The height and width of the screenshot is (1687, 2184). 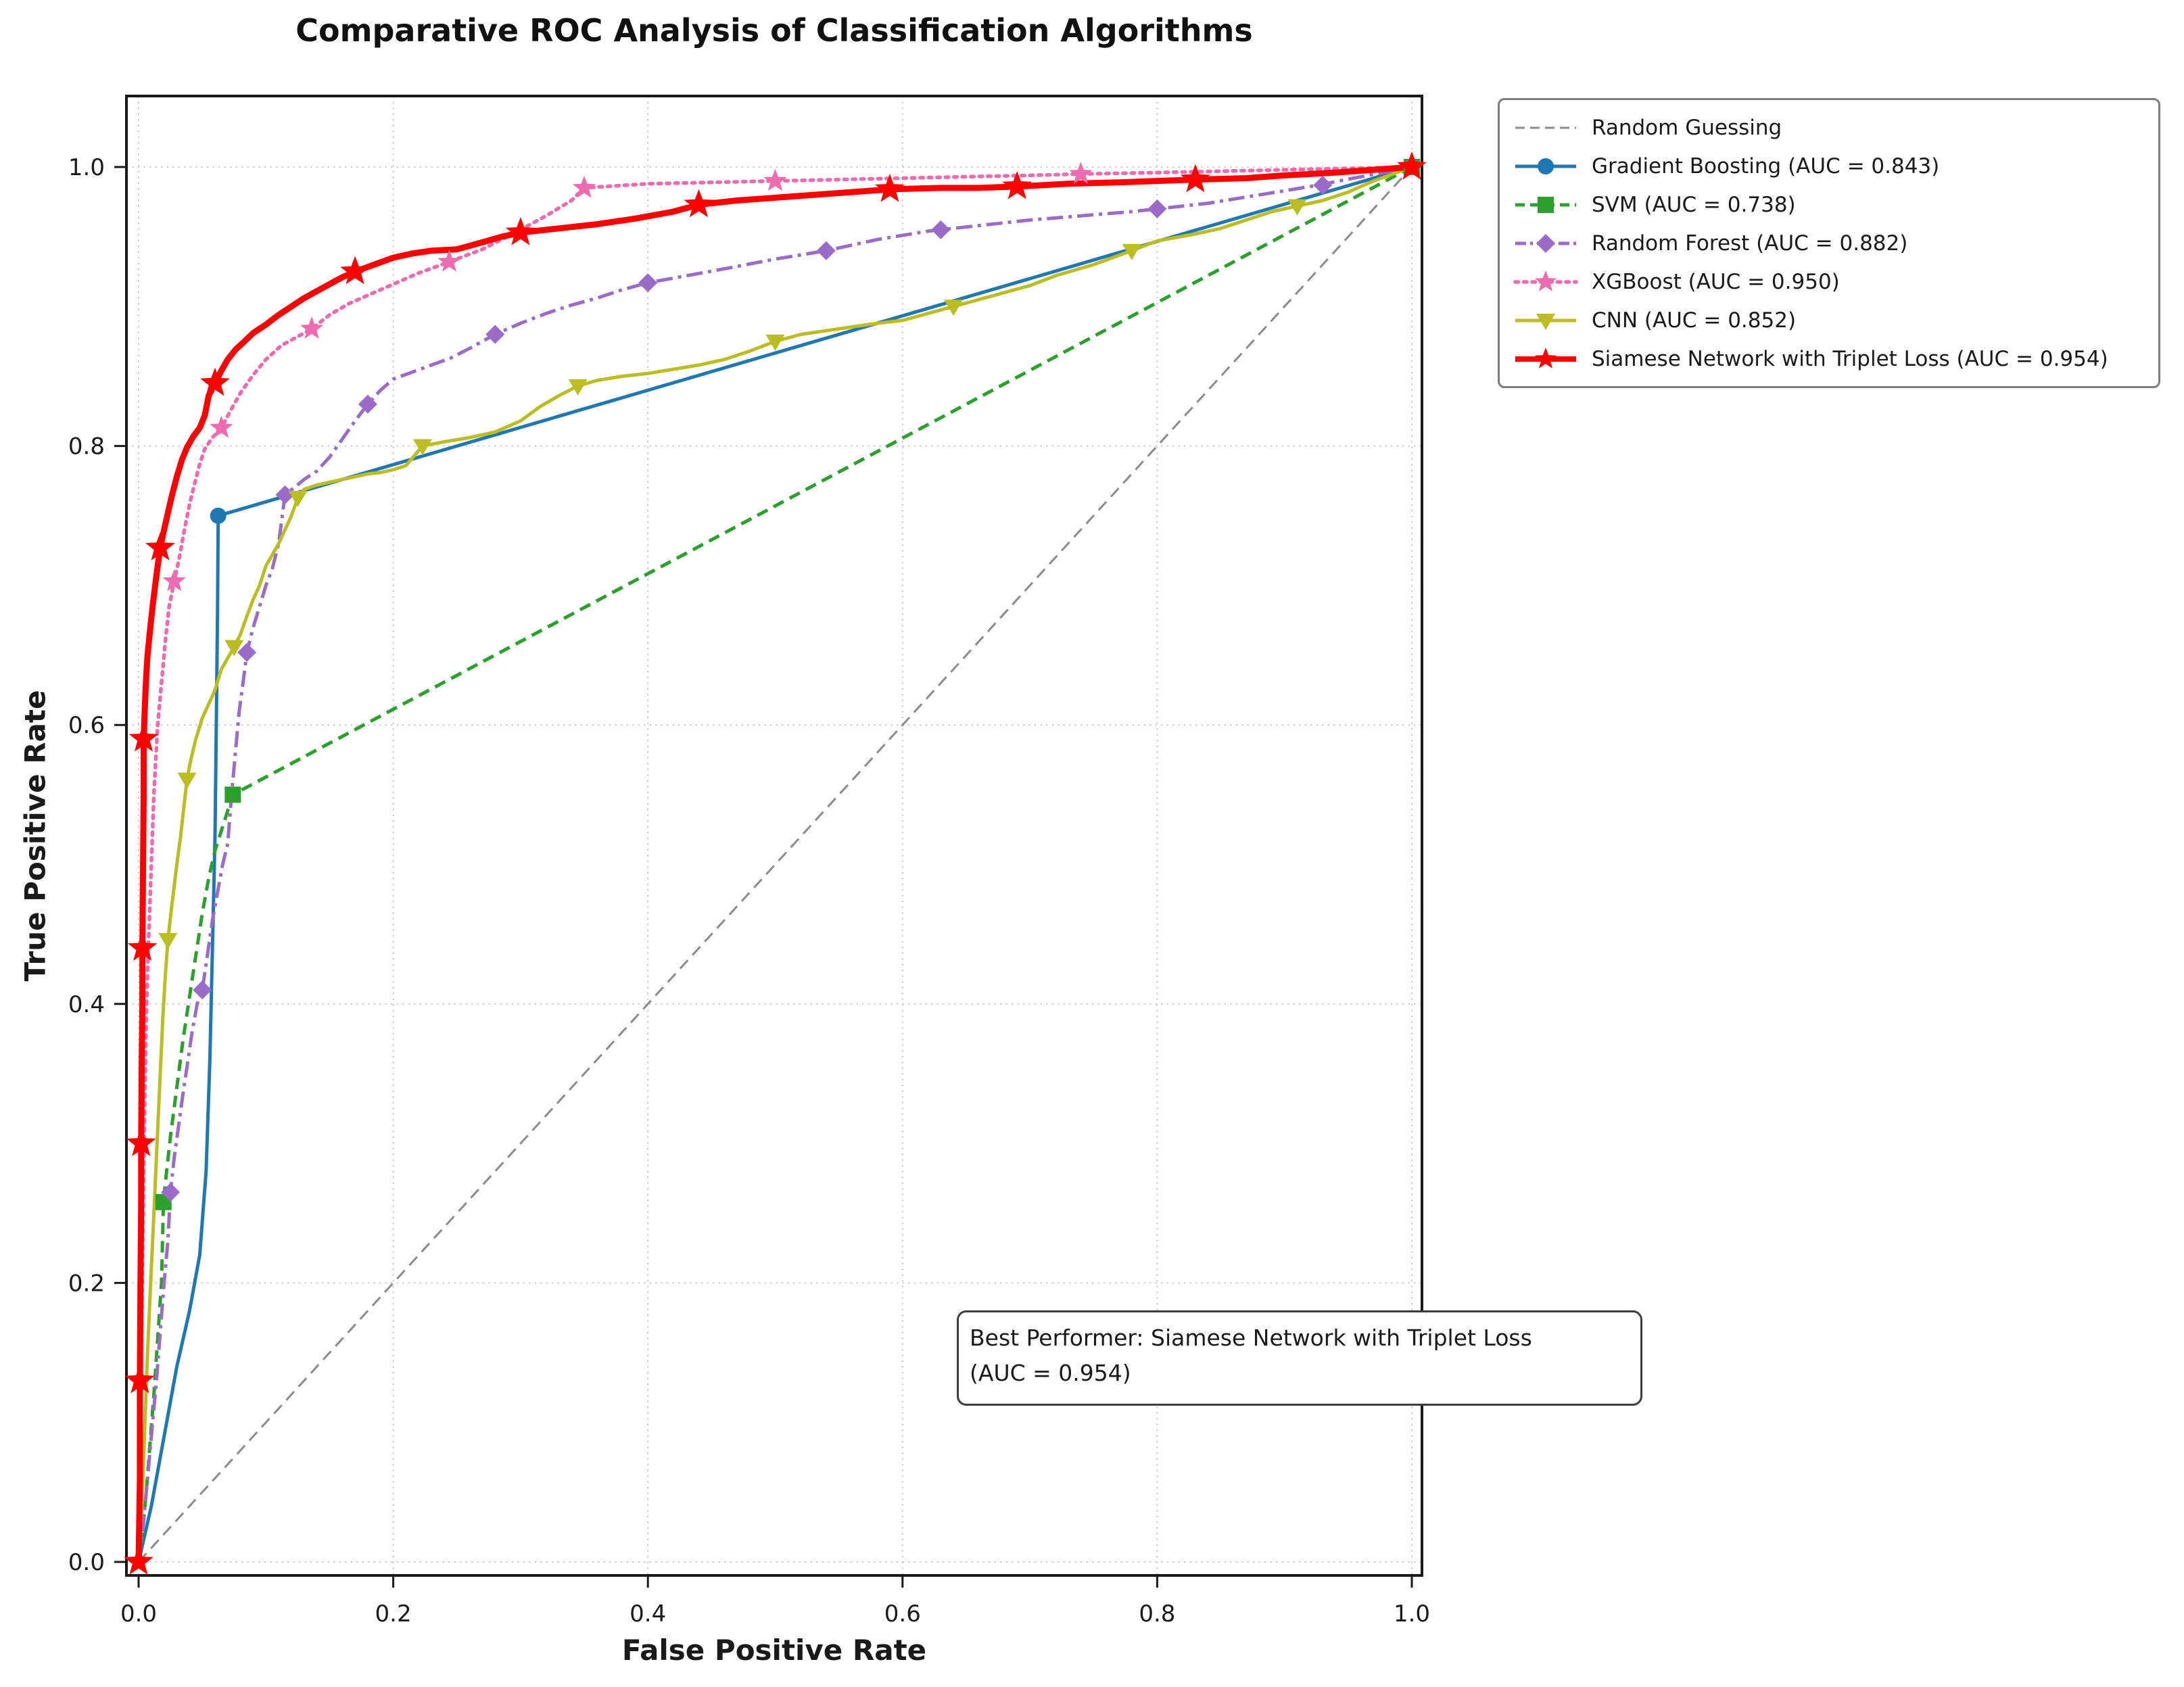 What do you see at coordinates (774, 1651) in the screenshot?
I see `x-axis-title: False Positive Rate` at bounding box center [774, 1651].